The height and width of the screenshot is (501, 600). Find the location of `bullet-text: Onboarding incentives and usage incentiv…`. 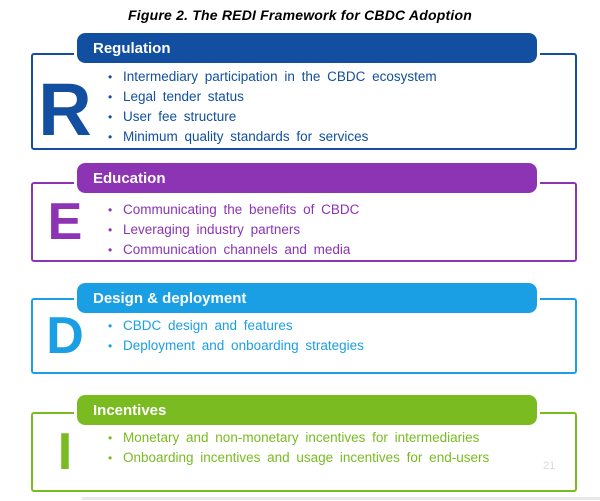

bullet-text: Onboarding incentives and usage incentiv… is located at coordinates (306, 457).